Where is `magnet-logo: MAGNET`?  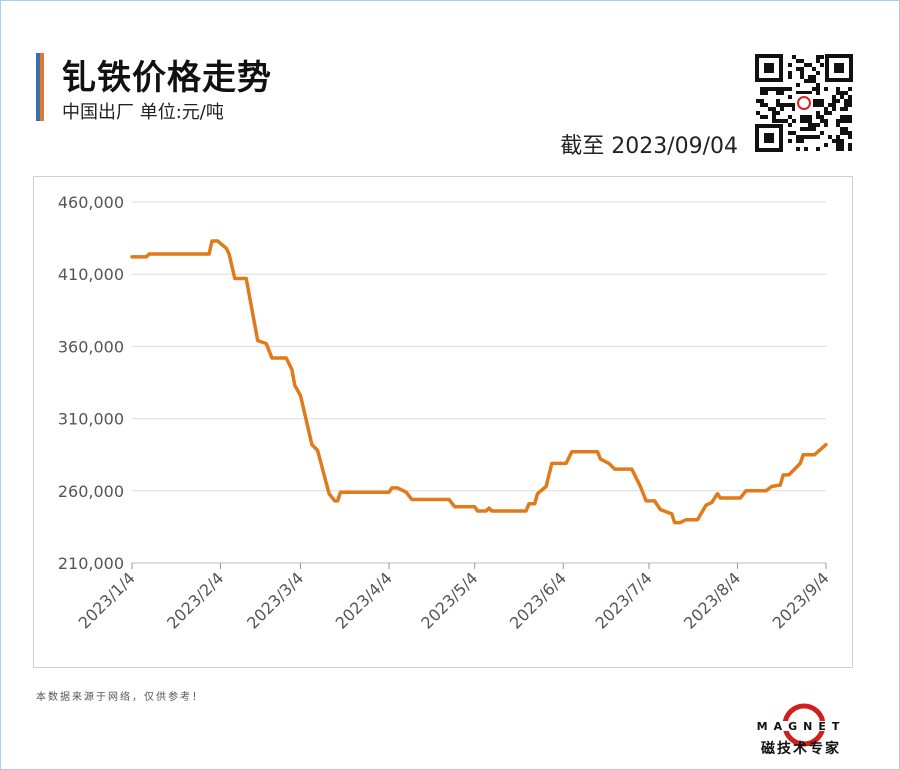
magnet-logo: MAGNET is located at coordinates (801, 725).